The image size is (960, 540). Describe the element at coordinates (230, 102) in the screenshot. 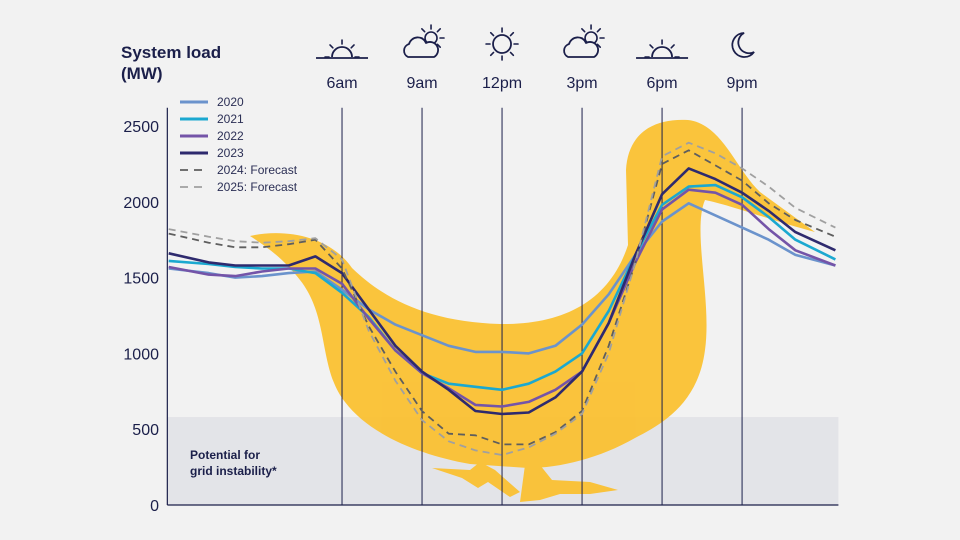

I see `legend-label: 2020` at that location.